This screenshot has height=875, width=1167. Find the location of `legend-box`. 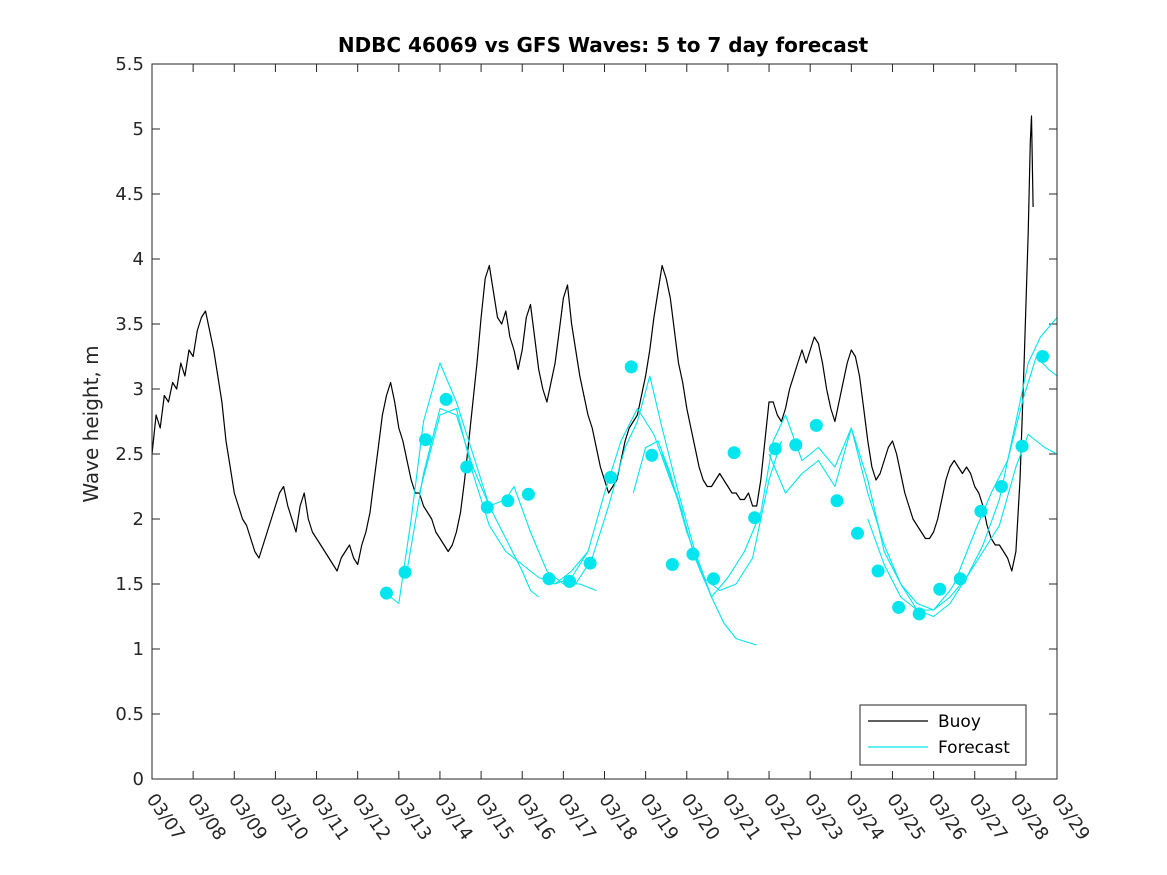

legend-box is located at coordinates (943, 735).